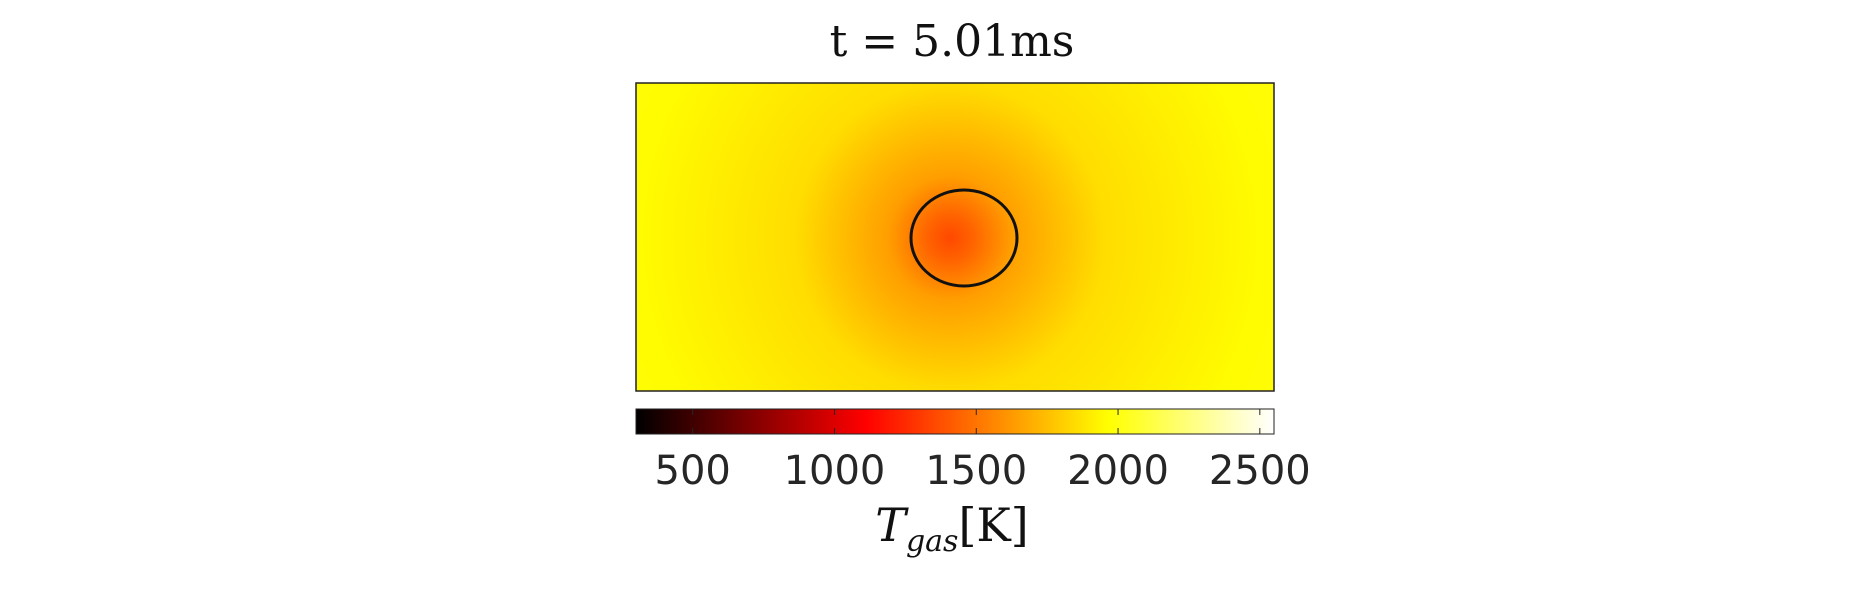 The image size is (1875, 594). I want to click on colorbar-tick-label: 2000, so click(1118, 471).